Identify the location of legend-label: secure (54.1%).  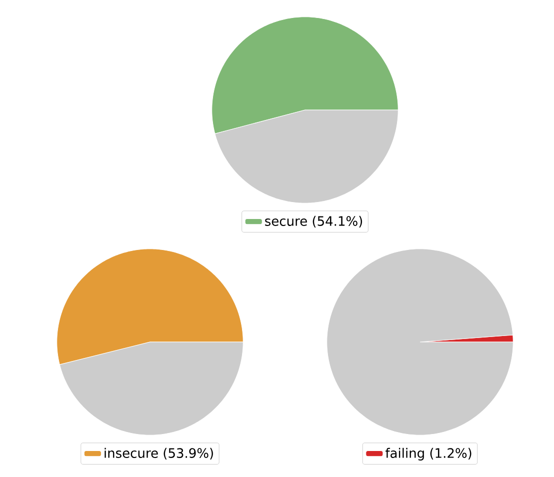
(313, 222).